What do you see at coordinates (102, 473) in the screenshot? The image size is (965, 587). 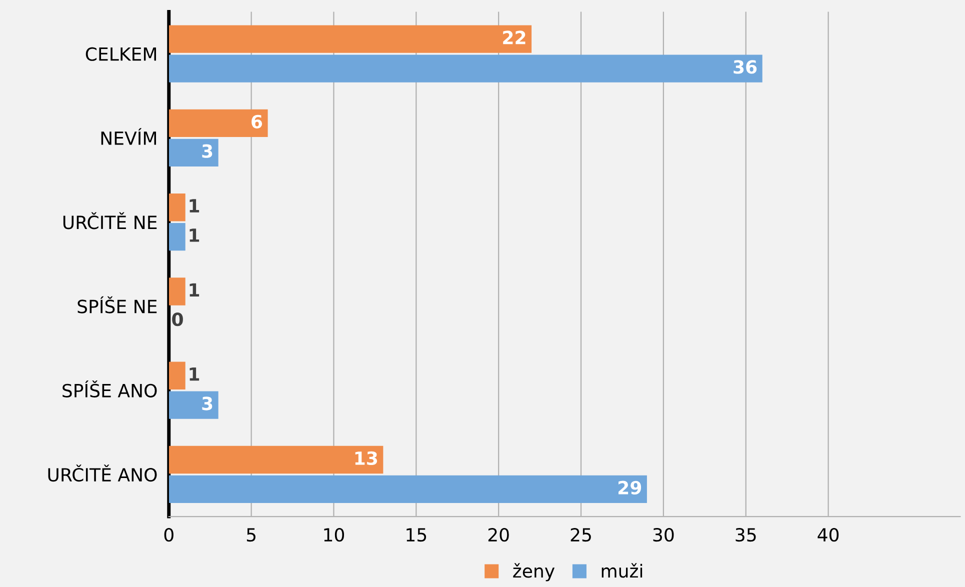 I see `y-tick-label: URČITĚ ANO` at bounding box center [102, 473].